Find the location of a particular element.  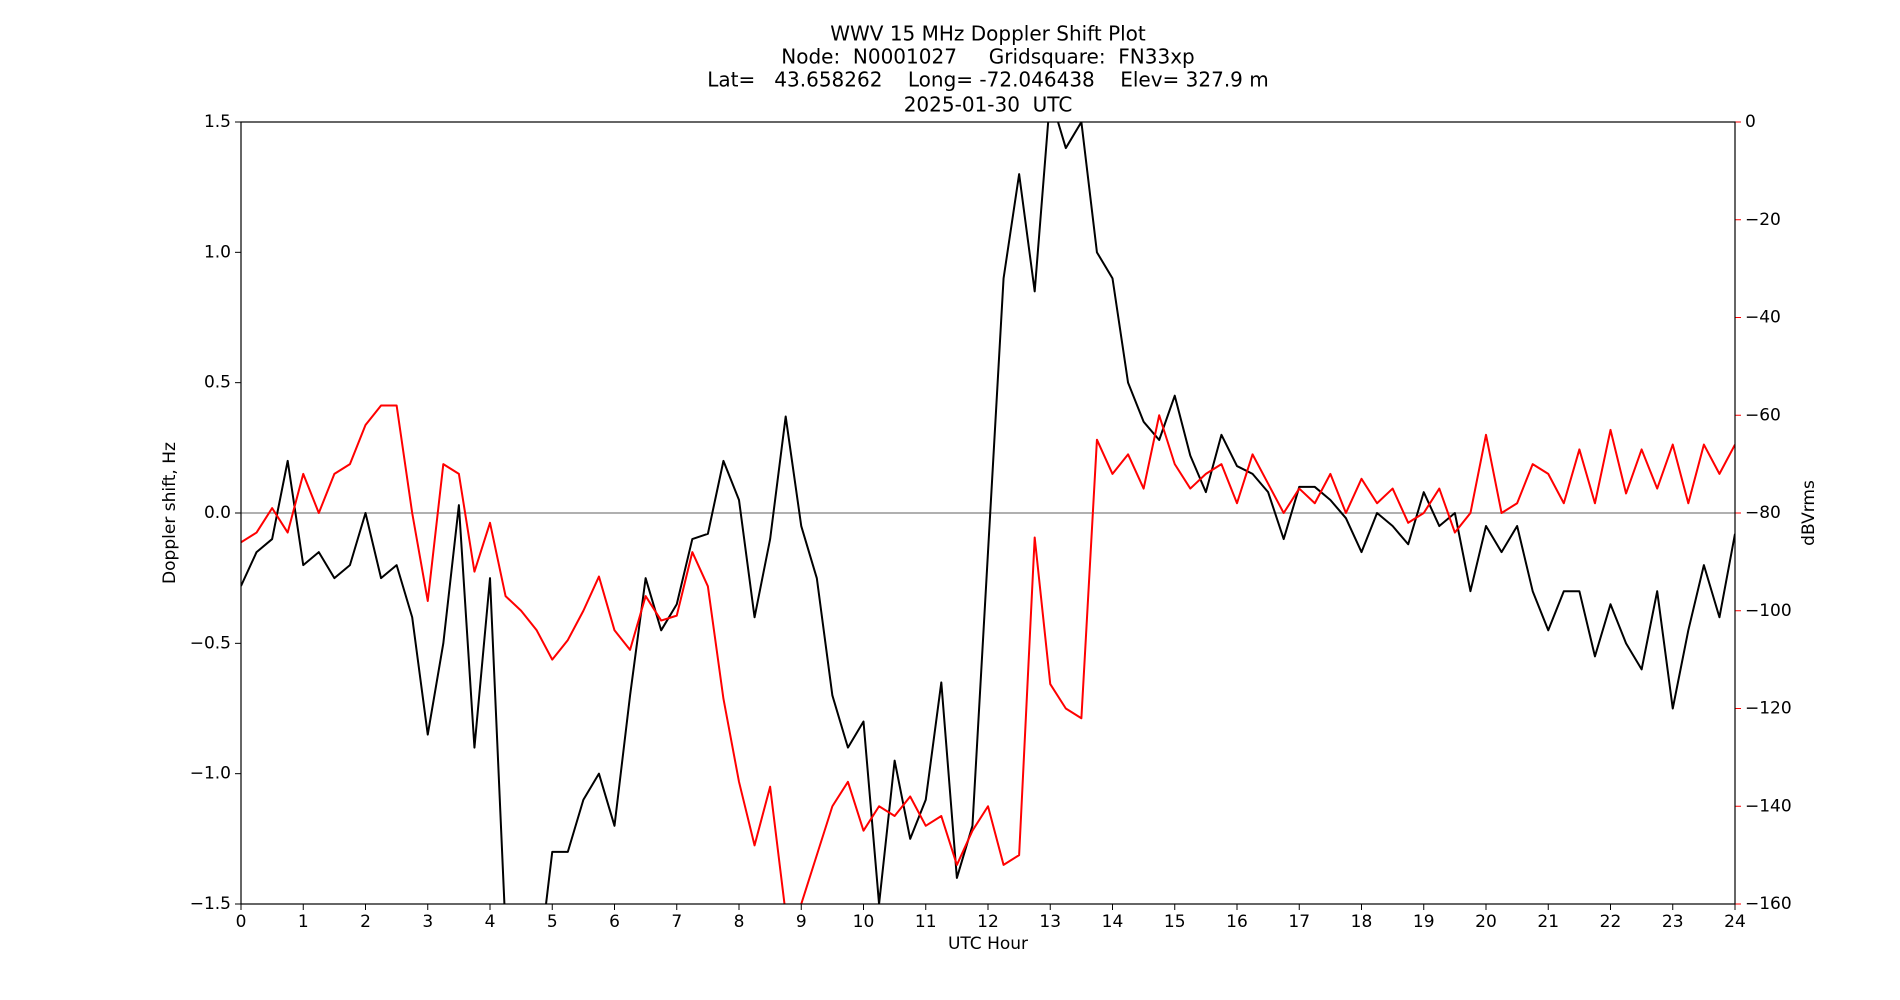

x-tick-label: 14 is located at coordinates (1113, 922).